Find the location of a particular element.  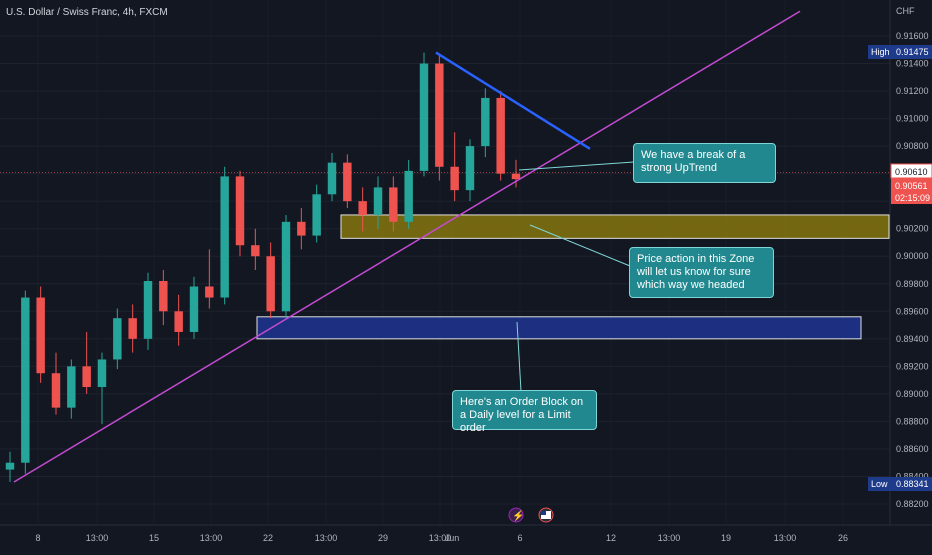

us-flag-stripe is located at coordinates (543, 513).